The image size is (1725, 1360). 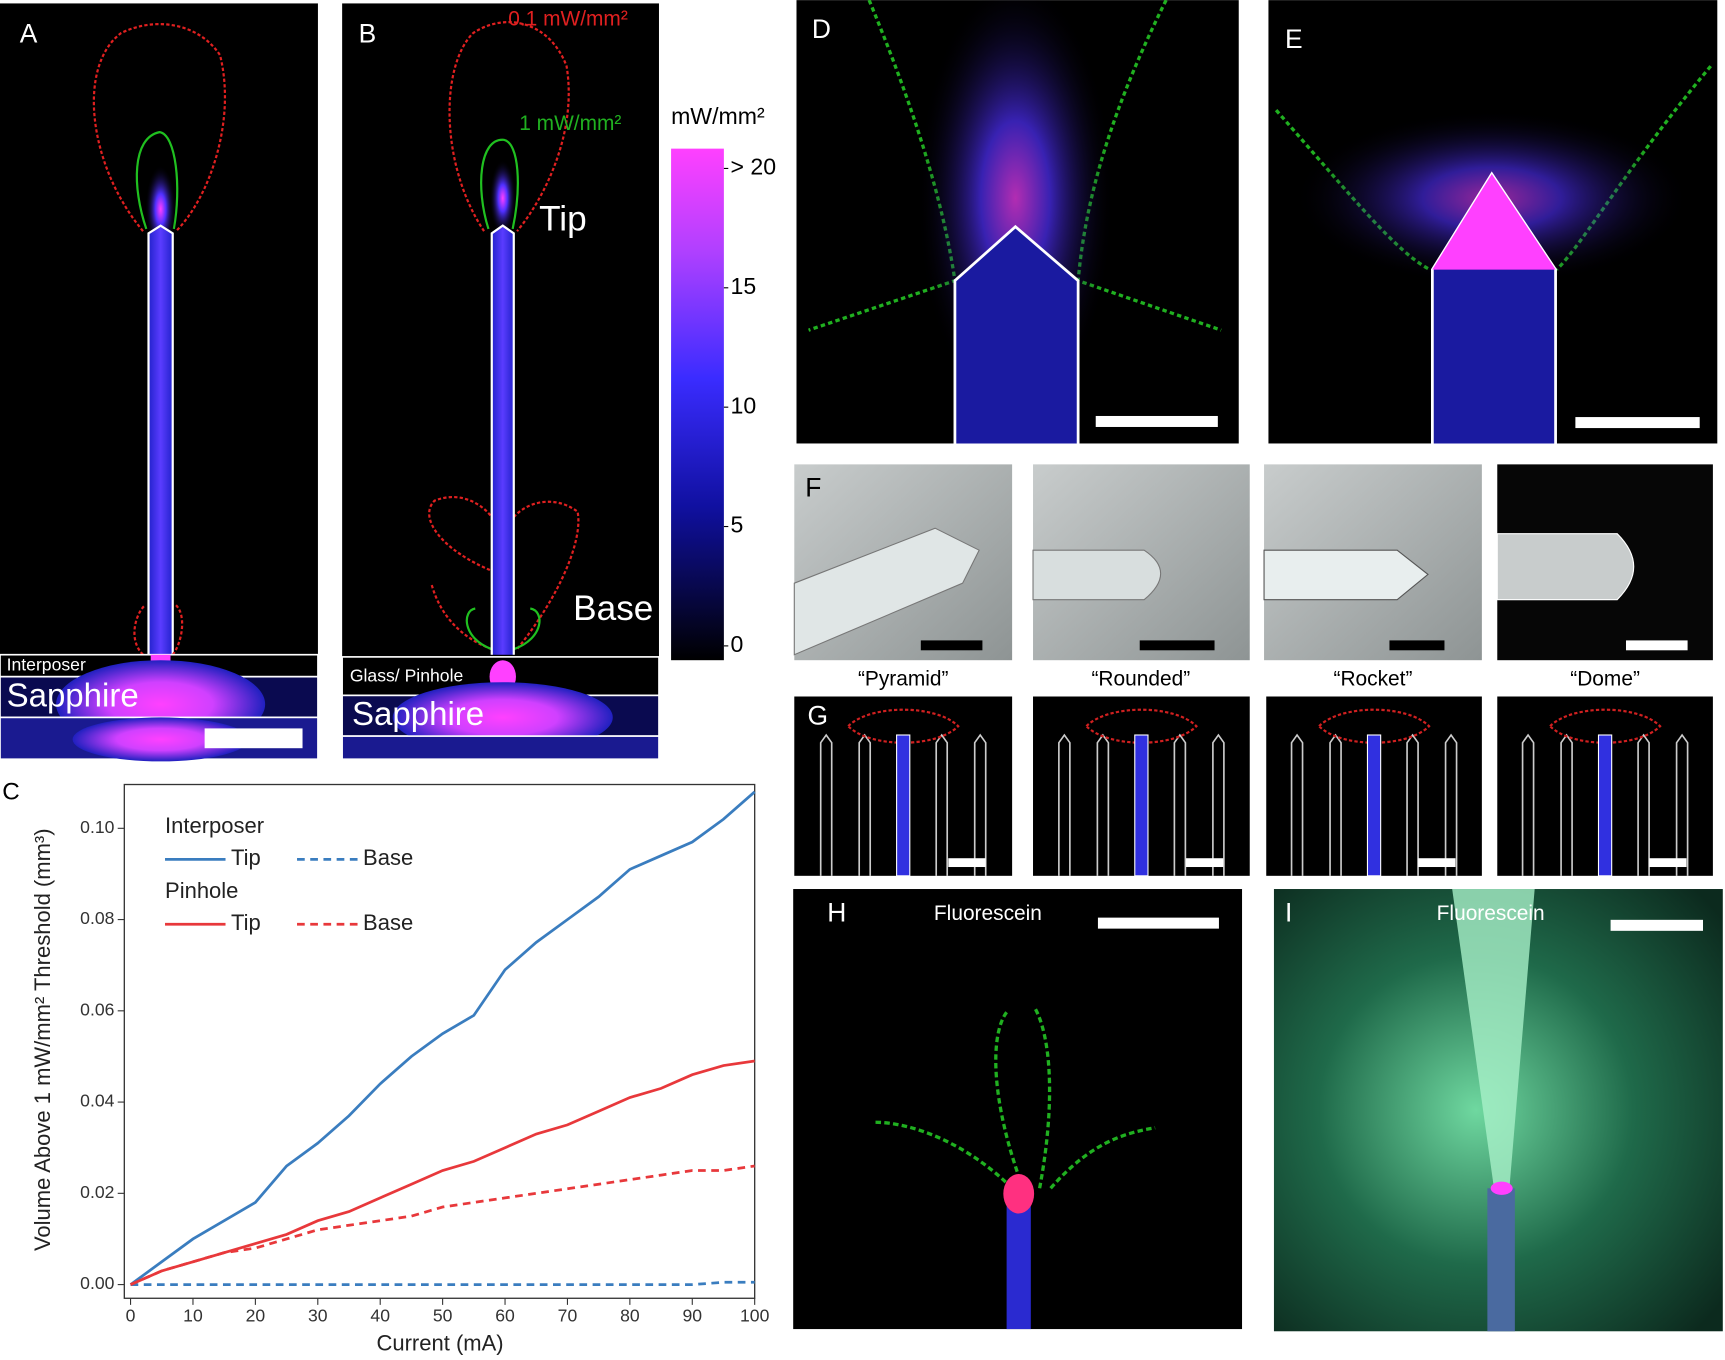 I want to click on layer-label: Interposer, so click(x=46, y=664).